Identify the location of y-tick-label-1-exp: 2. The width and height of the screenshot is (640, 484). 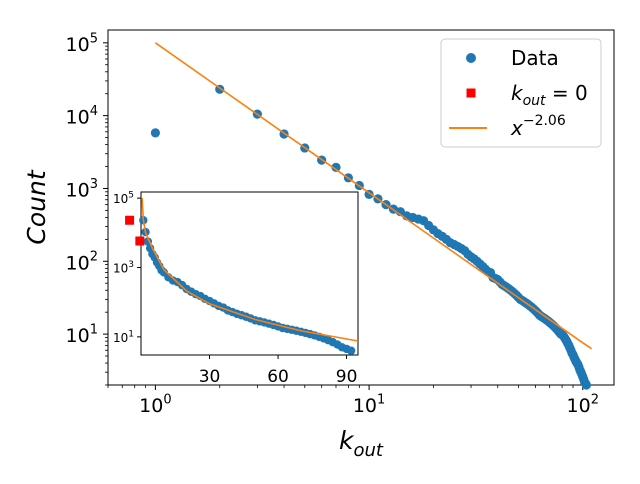
(94, 257).